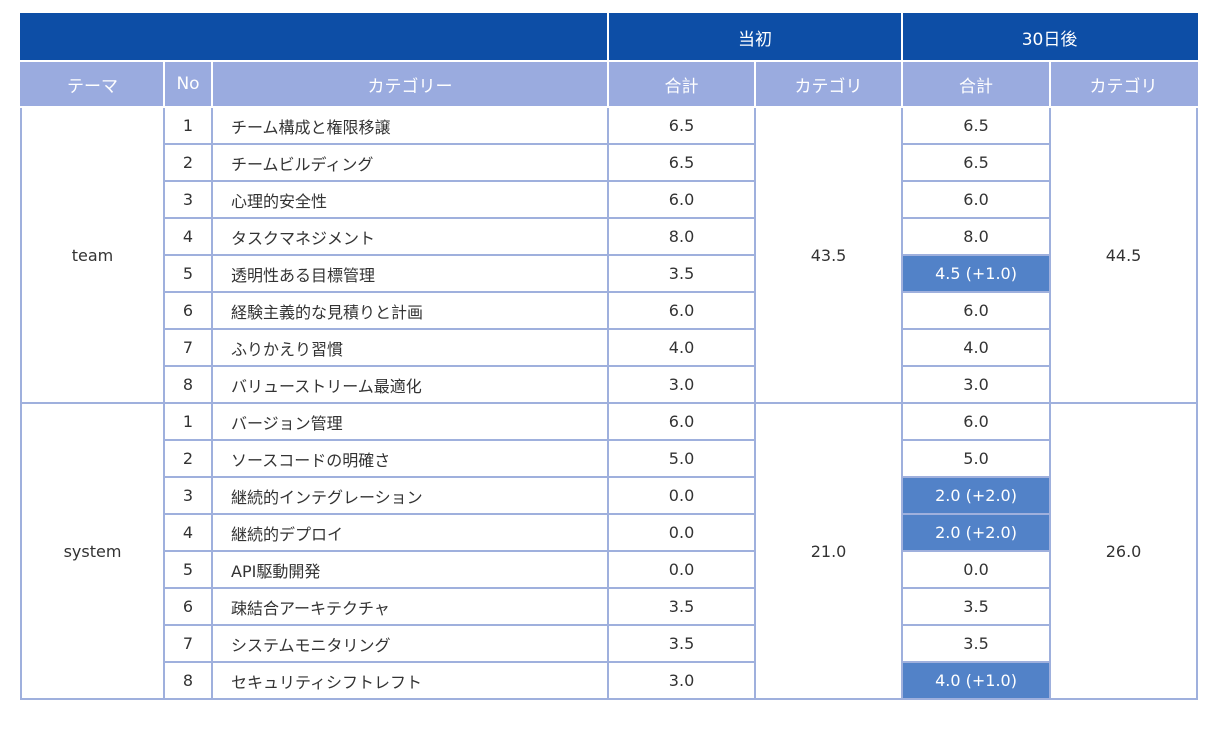  Describe the element at coordinates (410, 84) in the screenshot. I see `col-header-category: カテゴリー` at that location.